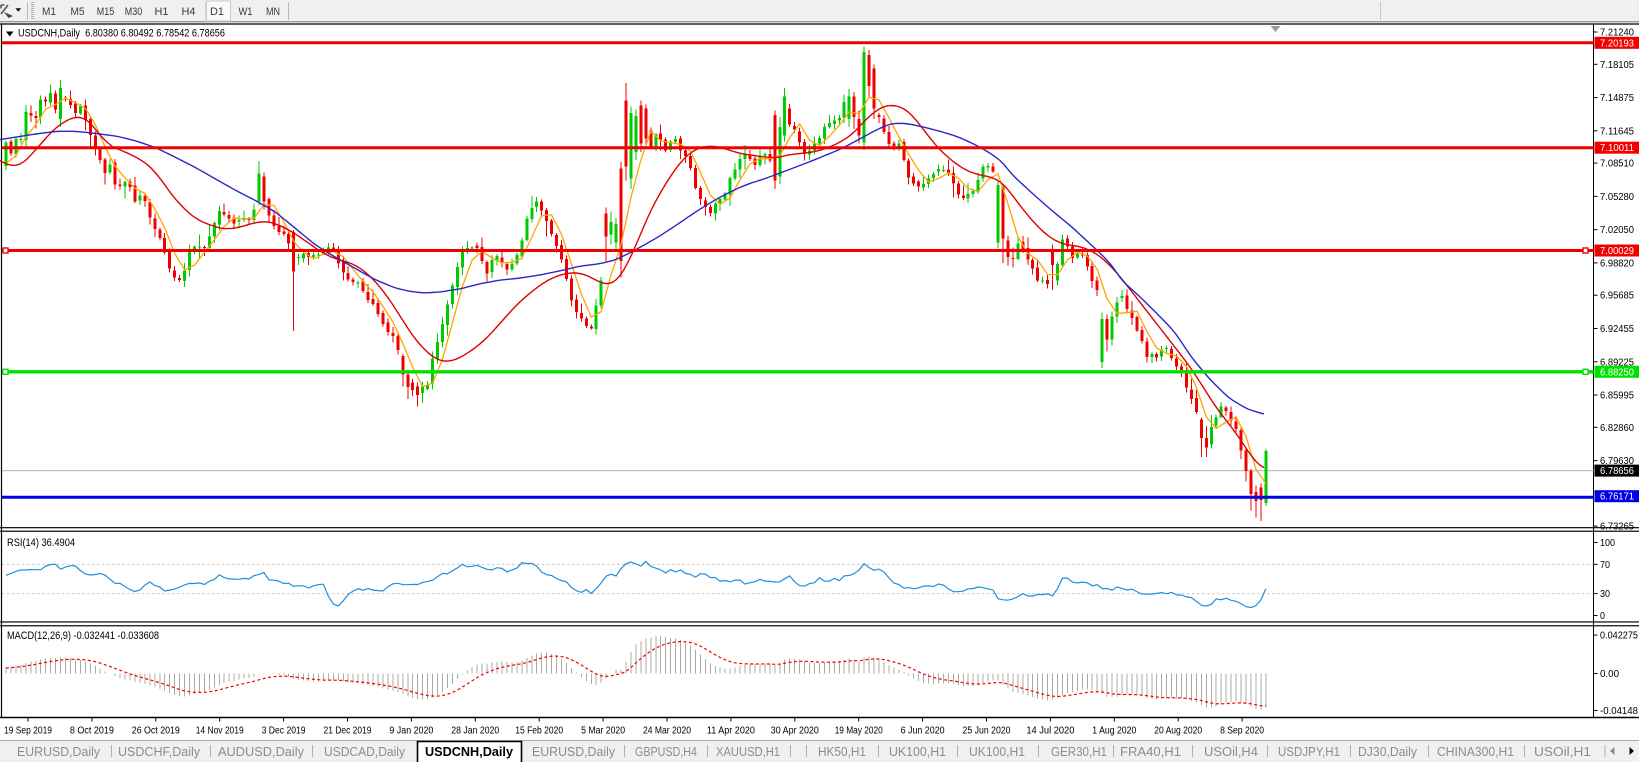 This screenshot has width=1639, height=762. What do you see at coordinates (1231, 752) in the screenshot?
I see `svg-text: USOil,H4` at bounding box center [1231, 752].